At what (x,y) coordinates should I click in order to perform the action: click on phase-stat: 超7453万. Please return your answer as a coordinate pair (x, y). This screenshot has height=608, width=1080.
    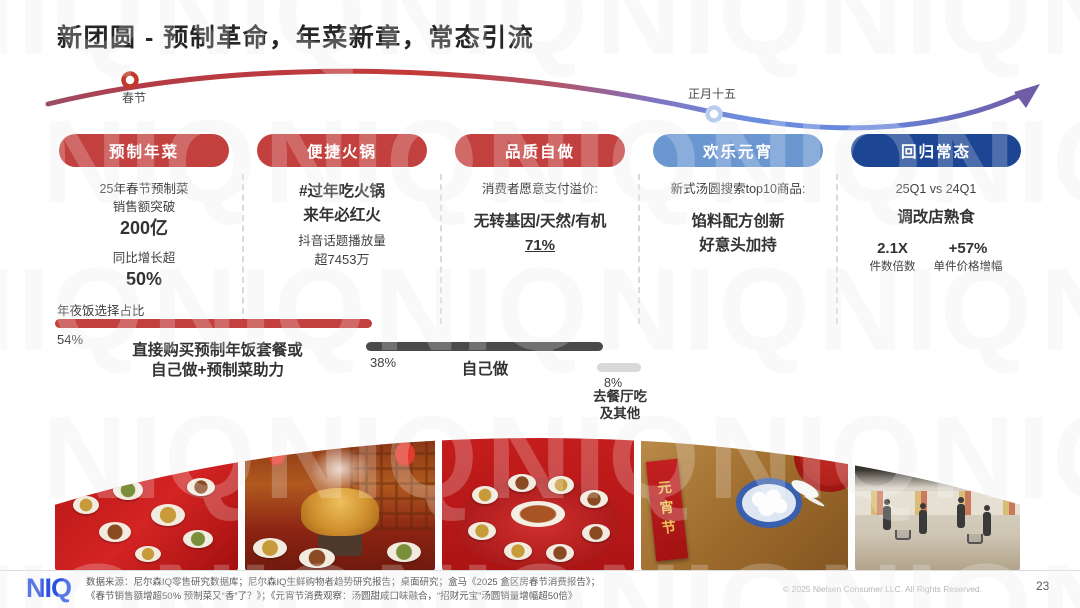
    Looking at the image, I should click on (342, 260).